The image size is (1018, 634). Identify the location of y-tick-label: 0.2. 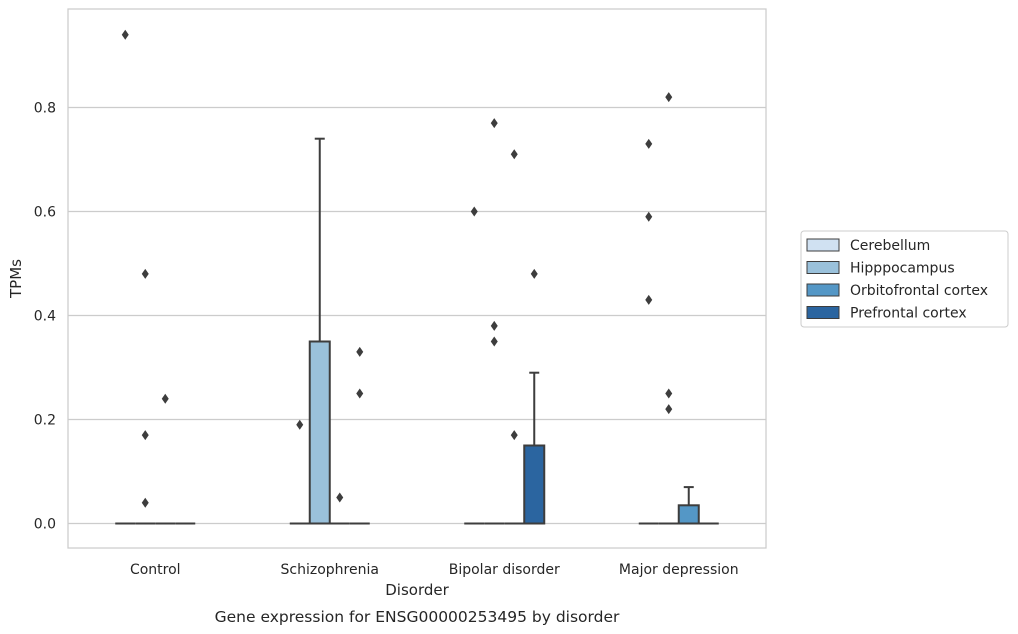
(45, 421).